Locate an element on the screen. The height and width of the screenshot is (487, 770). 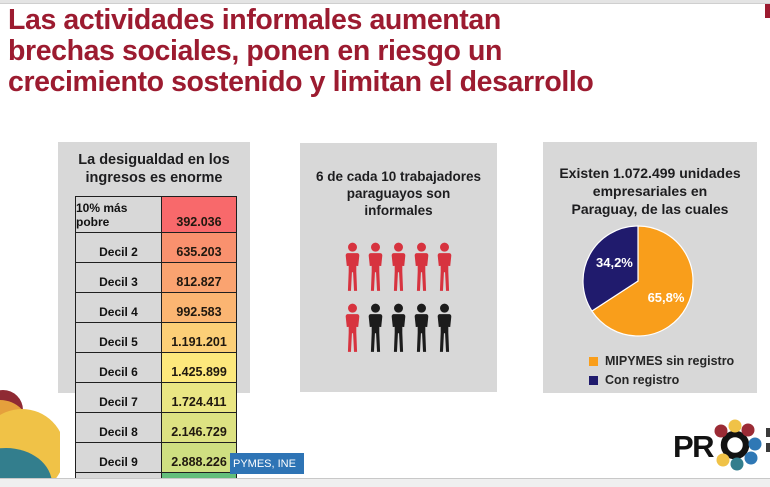
table-row: Decil 2 635.203 is located at coordinates (156, 248).